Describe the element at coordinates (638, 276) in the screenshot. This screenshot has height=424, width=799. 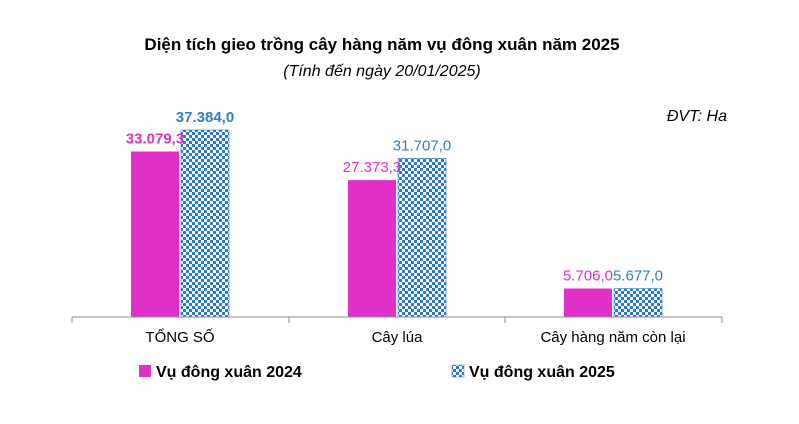
I see `value-label-2025-other-annual: 5.677,0` at that location.